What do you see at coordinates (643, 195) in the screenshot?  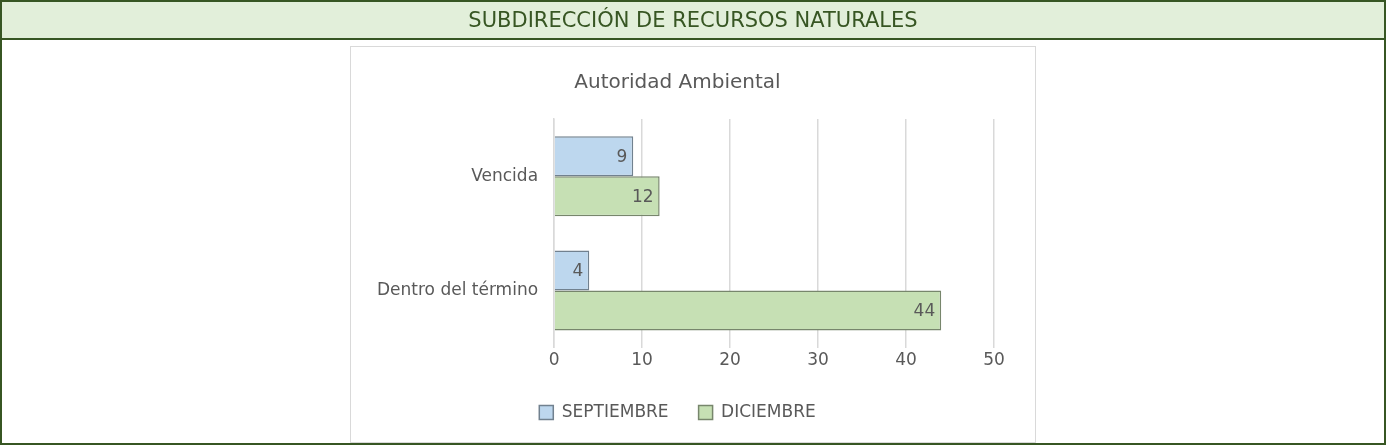 I see `data-label: 12` at bounding box center [643, 195].